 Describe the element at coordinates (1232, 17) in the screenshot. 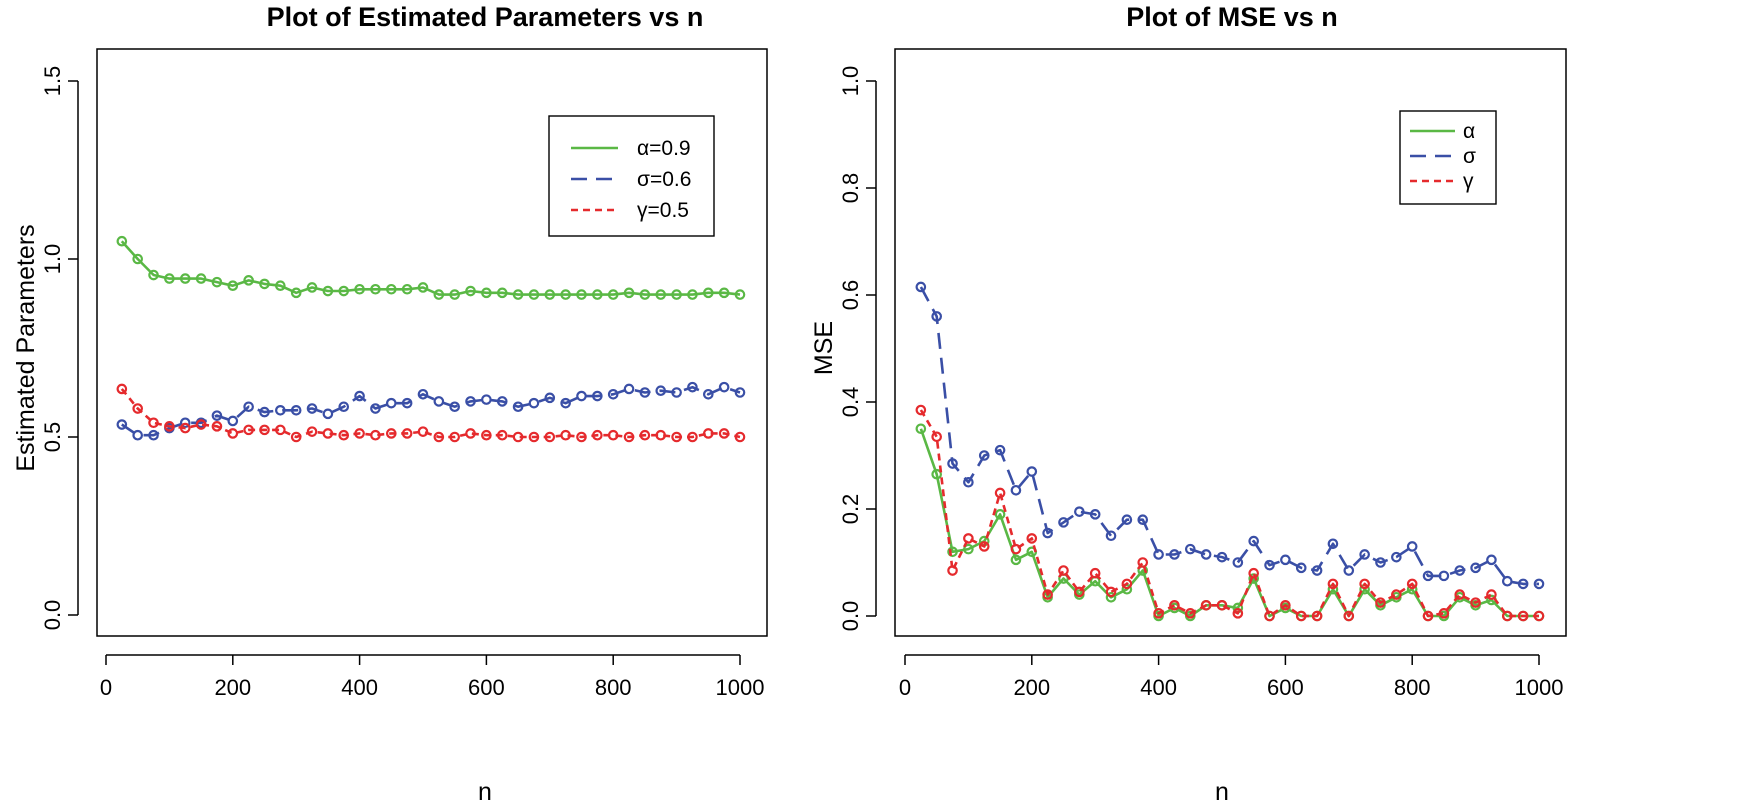

I see `chart-title: Plot of MSE vs n` at that location.